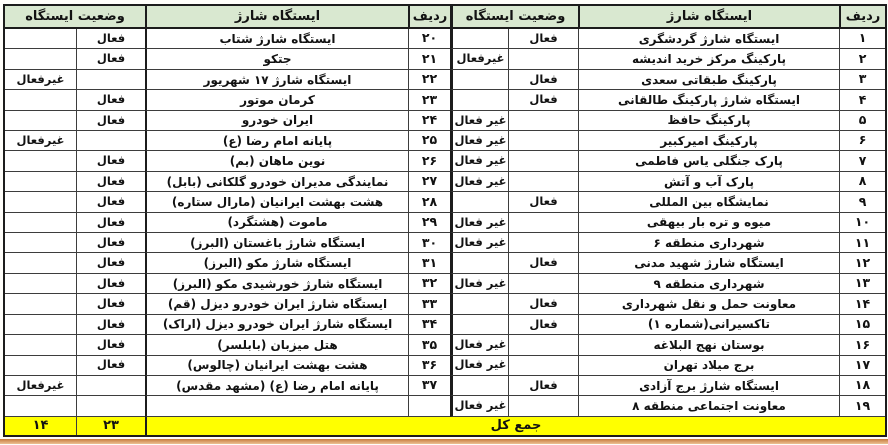 Image resolution: width=888 pixels, height=445 pixels. I want to click on row-number-cell: ۲۵, so click(429, 141).